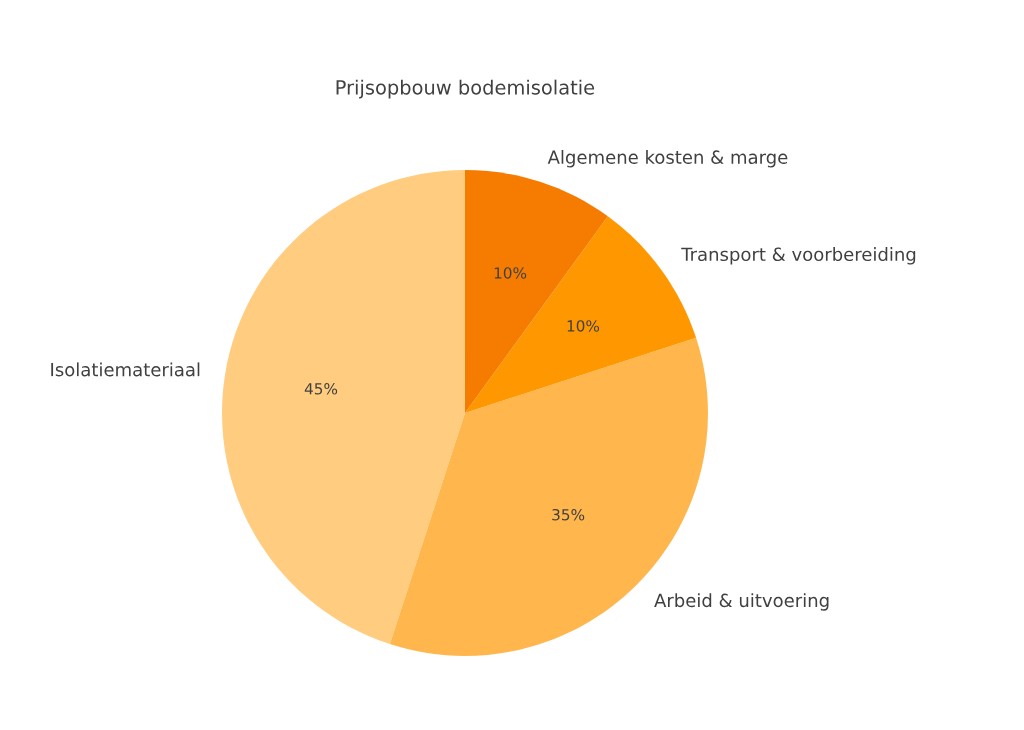 This screenshot has width=1024, height=730. I want to click on slice-label: Isolatiemateriaal, so click(125, 369).